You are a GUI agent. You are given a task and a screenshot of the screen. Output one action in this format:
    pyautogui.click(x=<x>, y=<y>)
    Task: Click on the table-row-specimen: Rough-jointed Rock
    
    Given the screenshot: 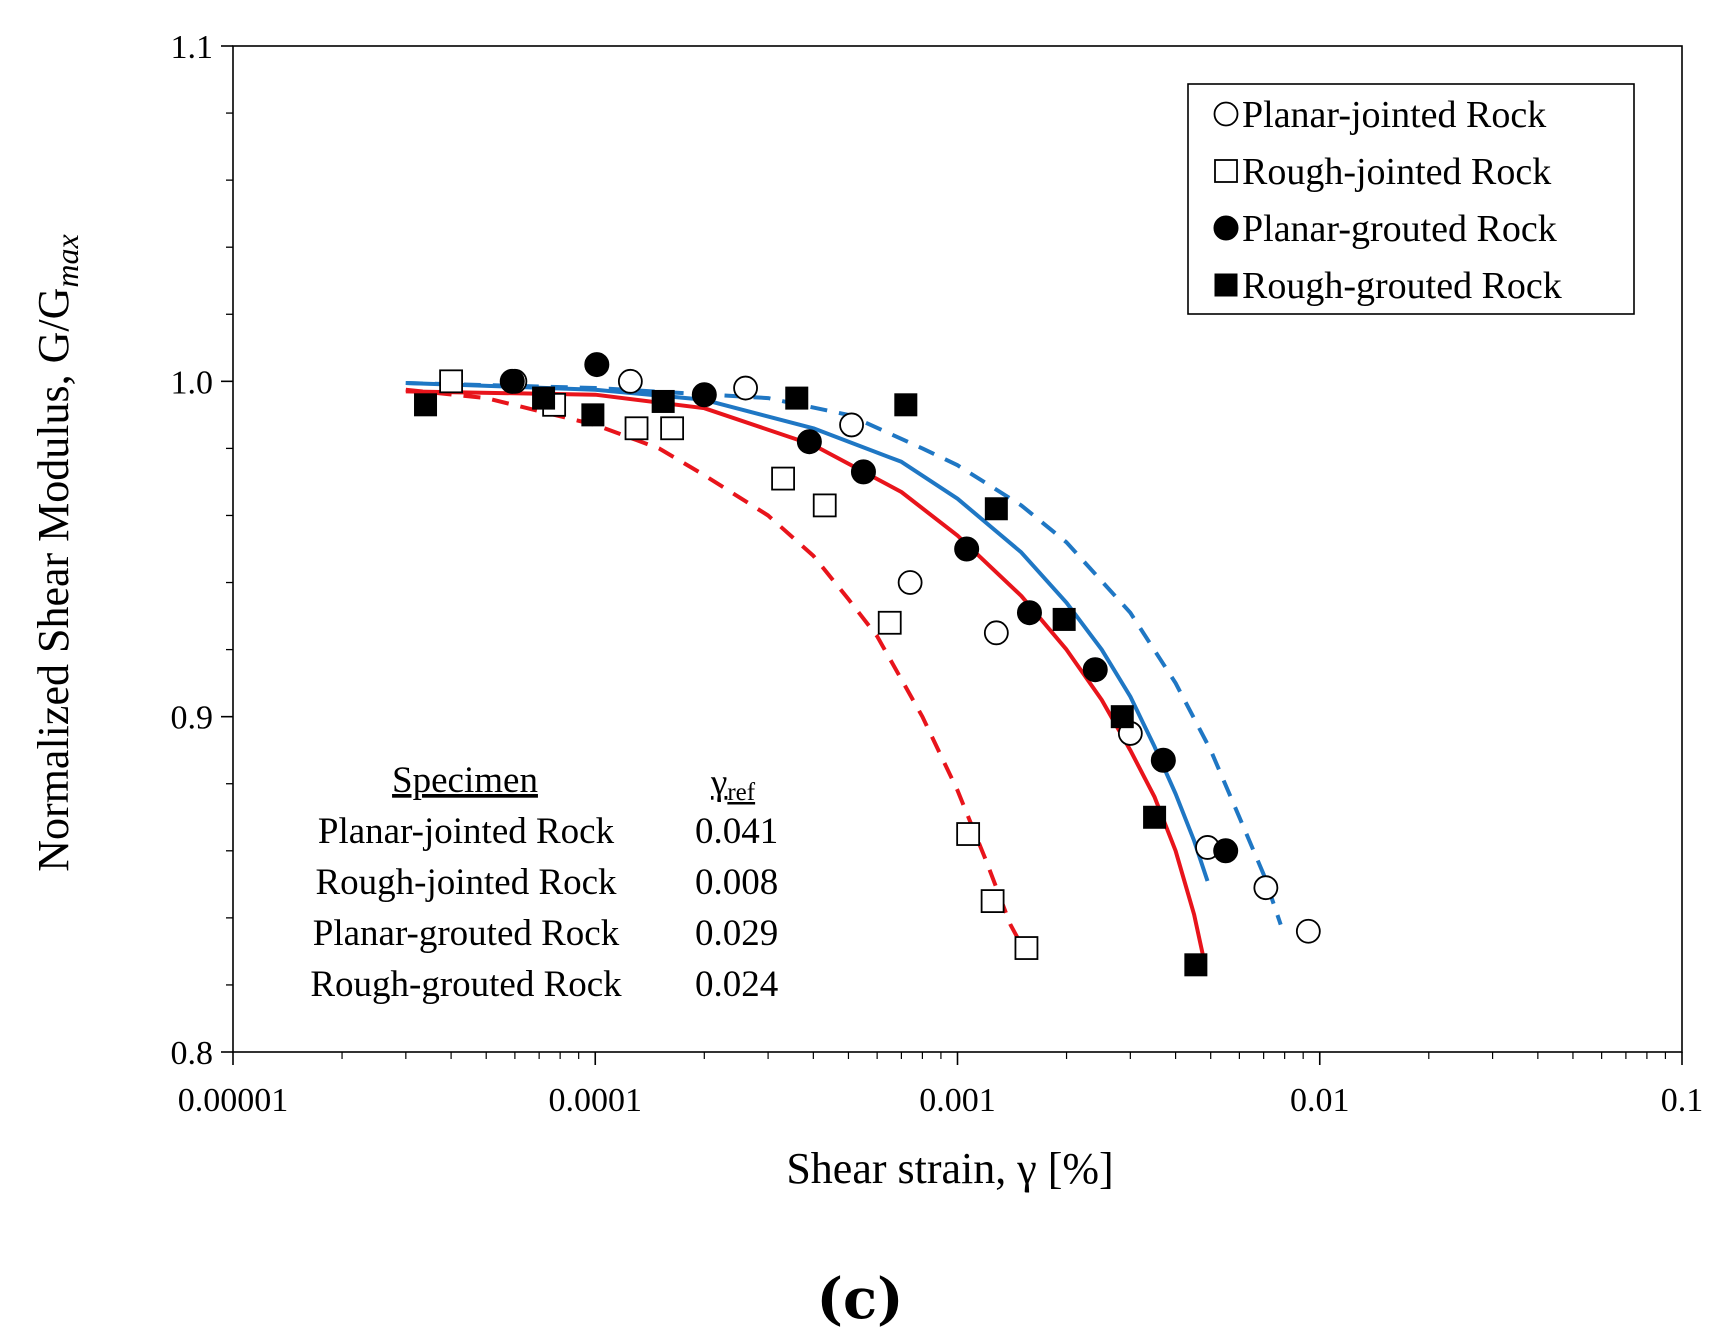 What is the action you would take?
    pyautogui.click(x=466, y=882)
    